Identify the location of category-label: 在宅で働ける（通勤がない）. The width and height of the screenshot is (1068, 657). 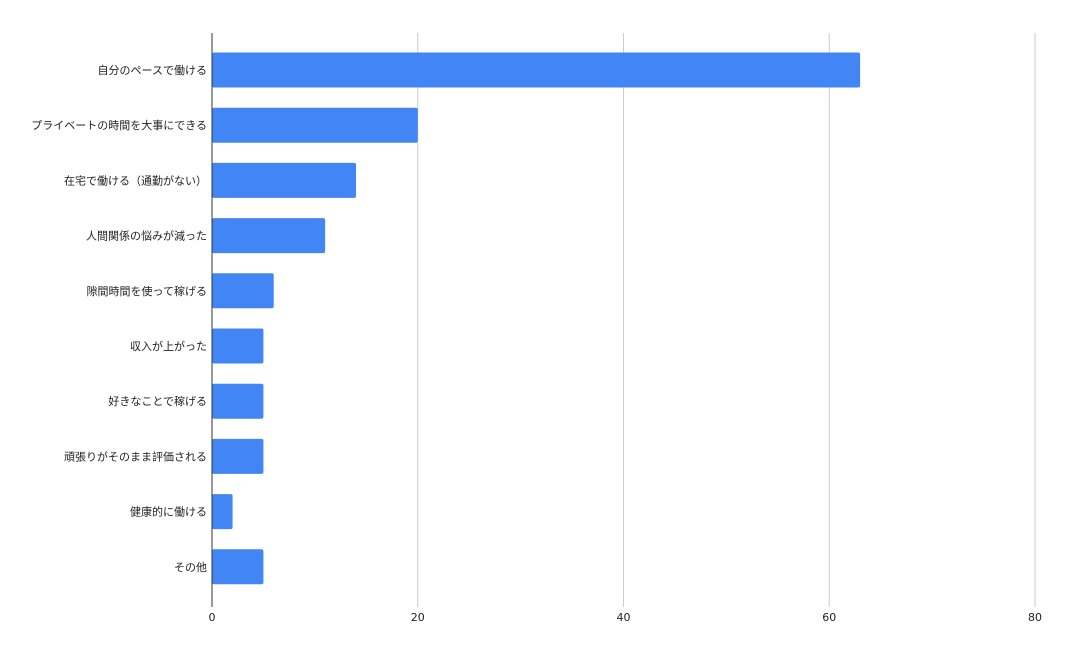
(135, 180).